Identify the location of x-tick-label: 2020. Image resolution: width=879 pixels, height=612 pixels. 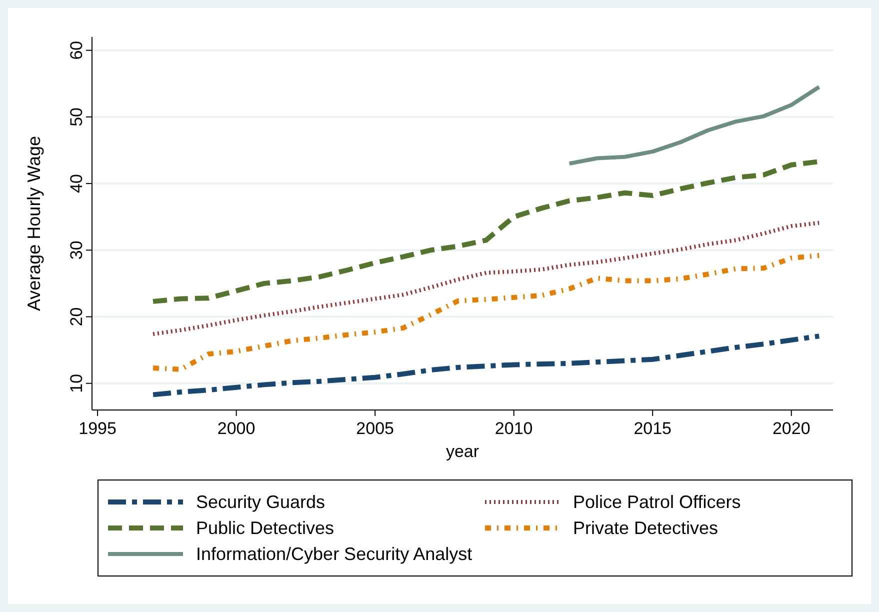
(791, 428).